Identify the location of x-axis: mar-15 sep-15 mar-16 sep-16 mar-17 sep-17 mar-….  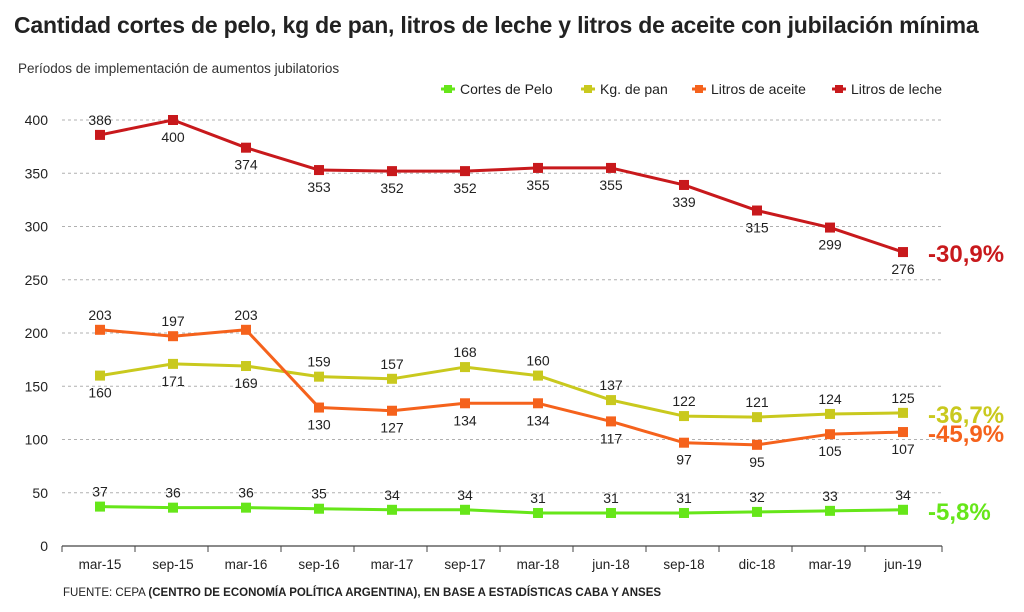
(502, 558).